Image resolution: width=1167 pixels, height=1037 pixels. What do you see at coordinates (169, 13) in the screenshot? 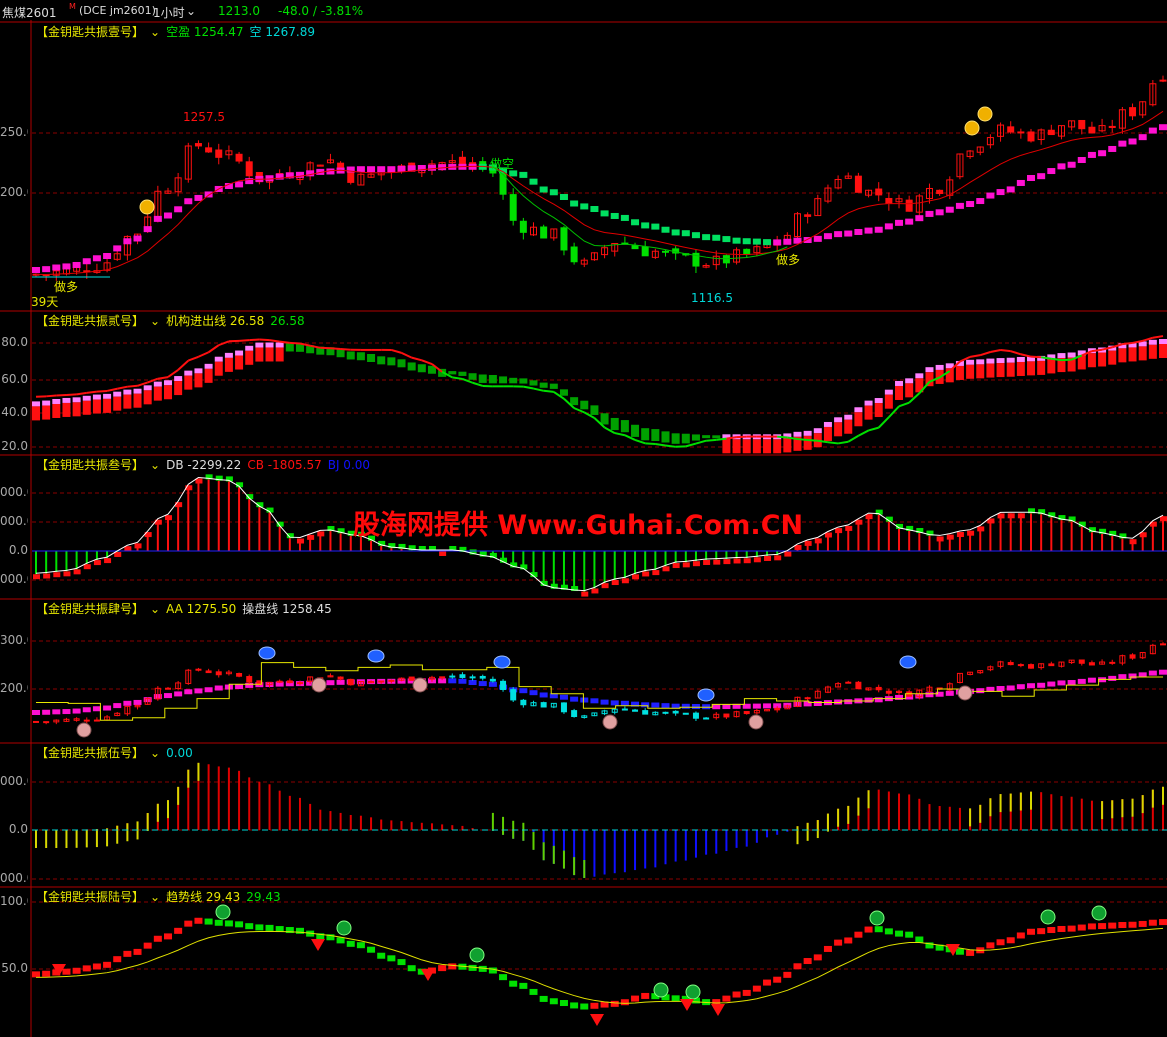
I see `period-select: 1小时` at bounding box center [169, 13].